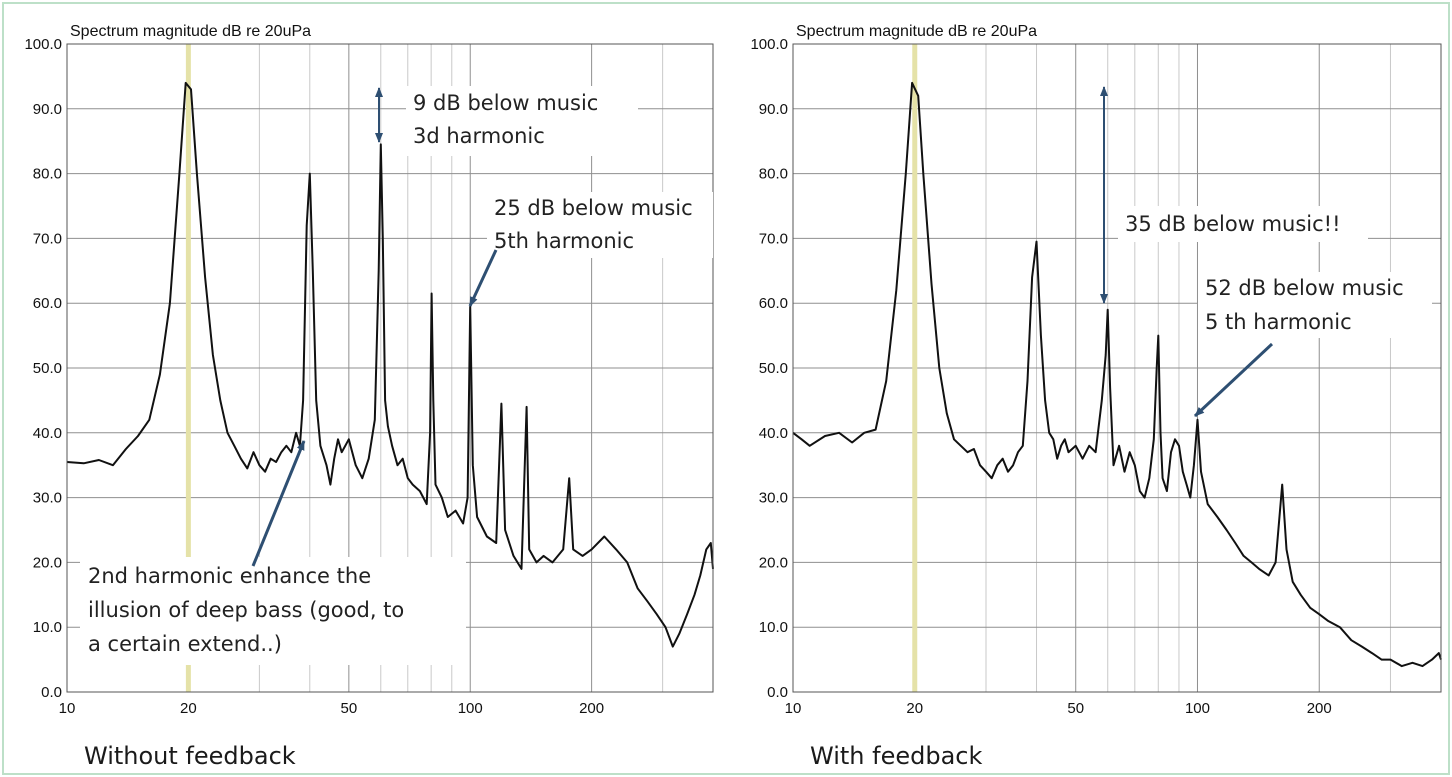 The image size is (1452, 777). What do you see at coordinates (229, 576) in the screenshot?
I see `annotation-2nd-line1: 2nd harmonic enhance the` at bounding box center [229, 576].